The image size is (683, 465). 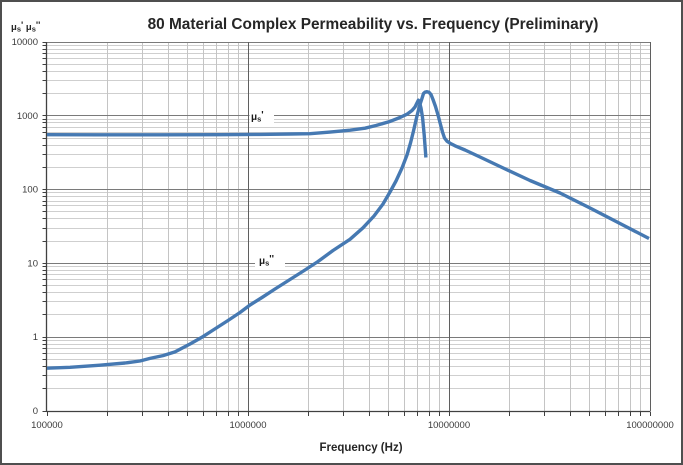 I want to click on svg-text: 100000, so click(x=47, y=425).